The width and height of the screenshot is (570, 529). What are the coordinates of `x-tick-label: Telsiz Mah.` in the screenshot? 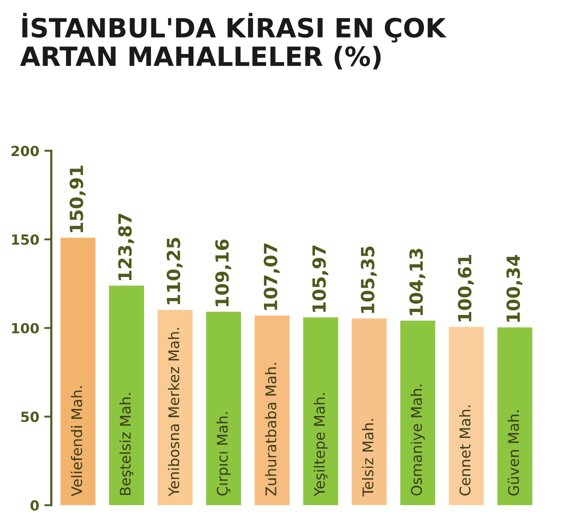 It's located at (368, 457).